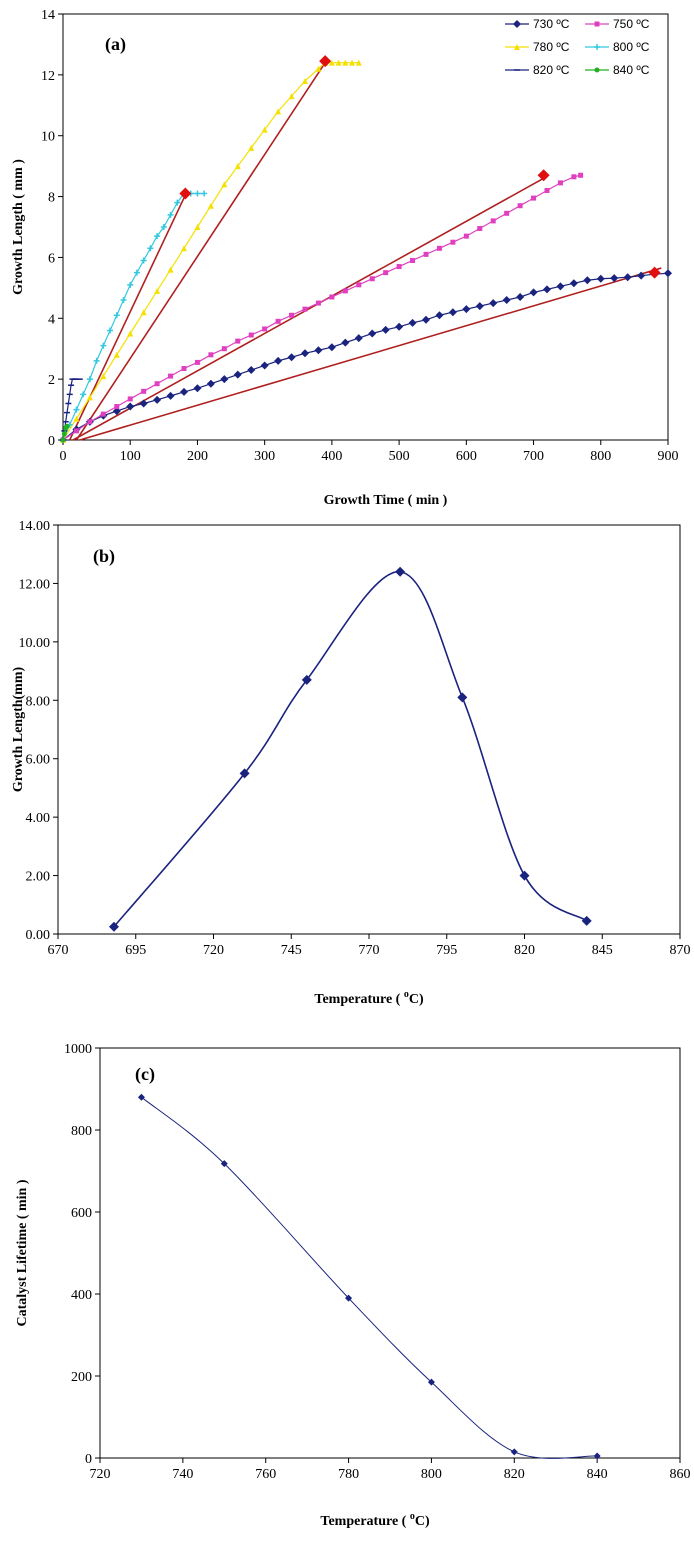  Describe the element at coordinates (375, 1520) in the screenshot. I see `panel-c-x-axis-title: Temperature ( oC)` at that location.